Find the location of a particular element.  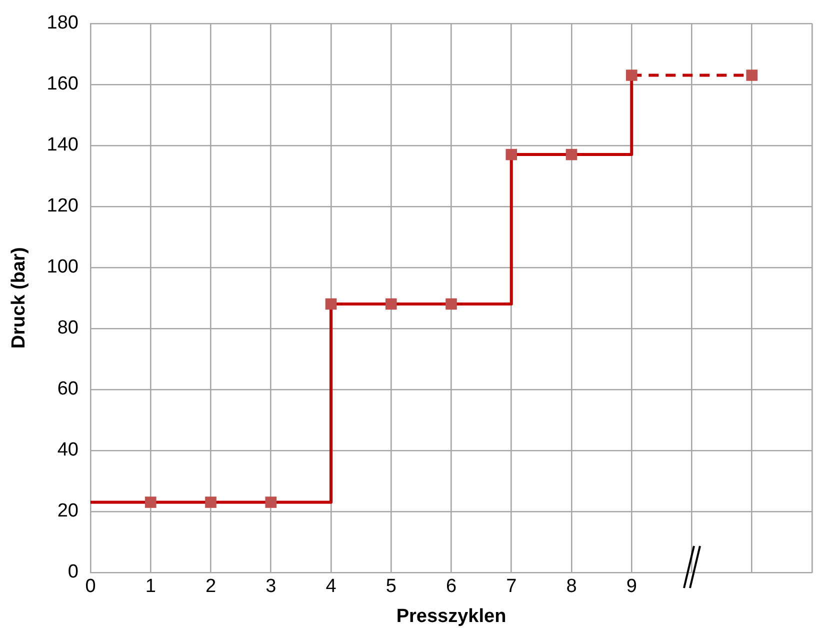

y-tick-label: 60 is located at coordinates (67, 389).